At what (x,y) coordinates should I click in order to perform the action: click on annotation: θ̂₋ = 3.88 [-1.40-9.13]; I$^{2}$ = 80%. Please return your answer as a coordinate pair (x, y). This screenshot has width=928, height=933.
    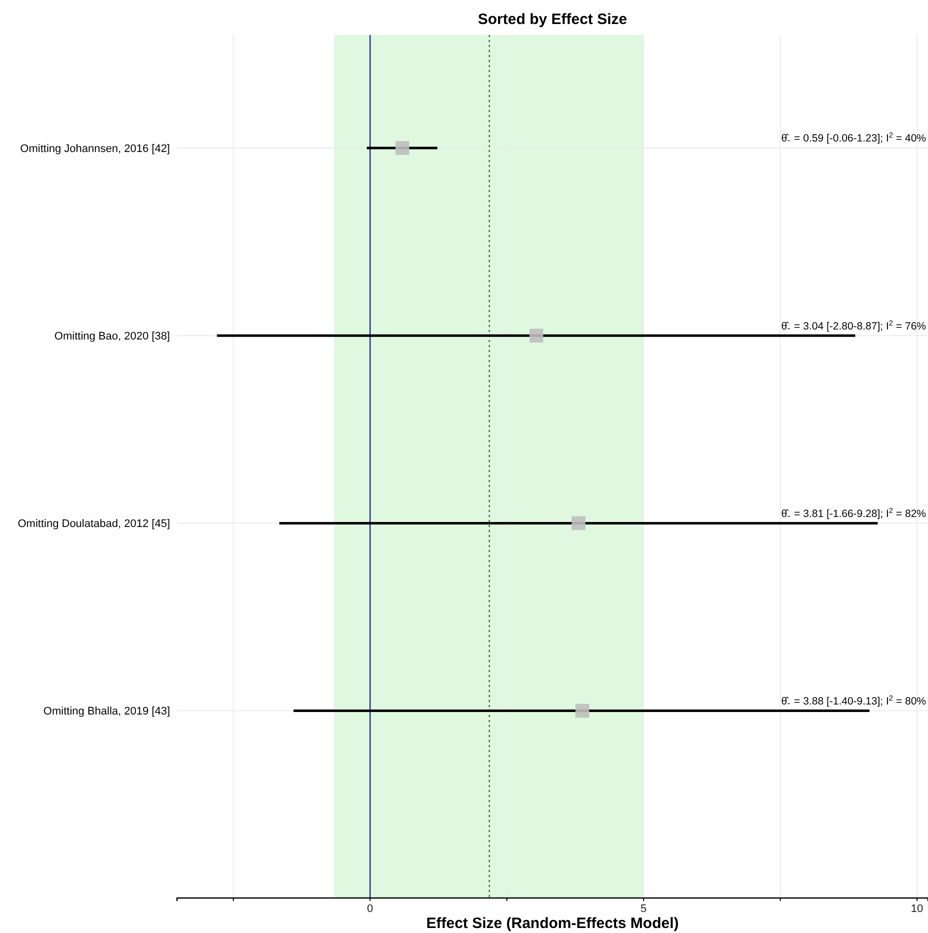
    Looking at the image, I should click on (853, 700).